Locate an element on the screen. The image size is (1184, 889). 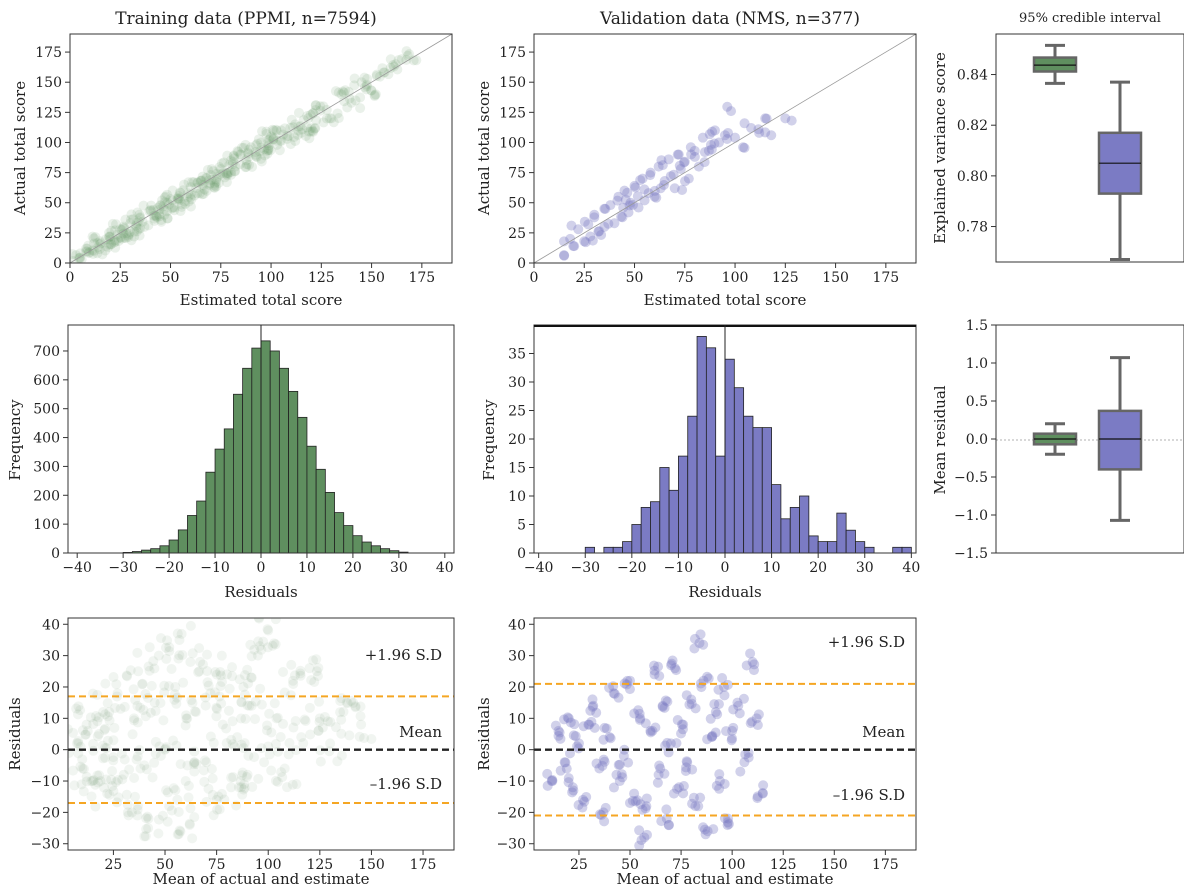
train-ba-frame is located at coordinates (261, 734).